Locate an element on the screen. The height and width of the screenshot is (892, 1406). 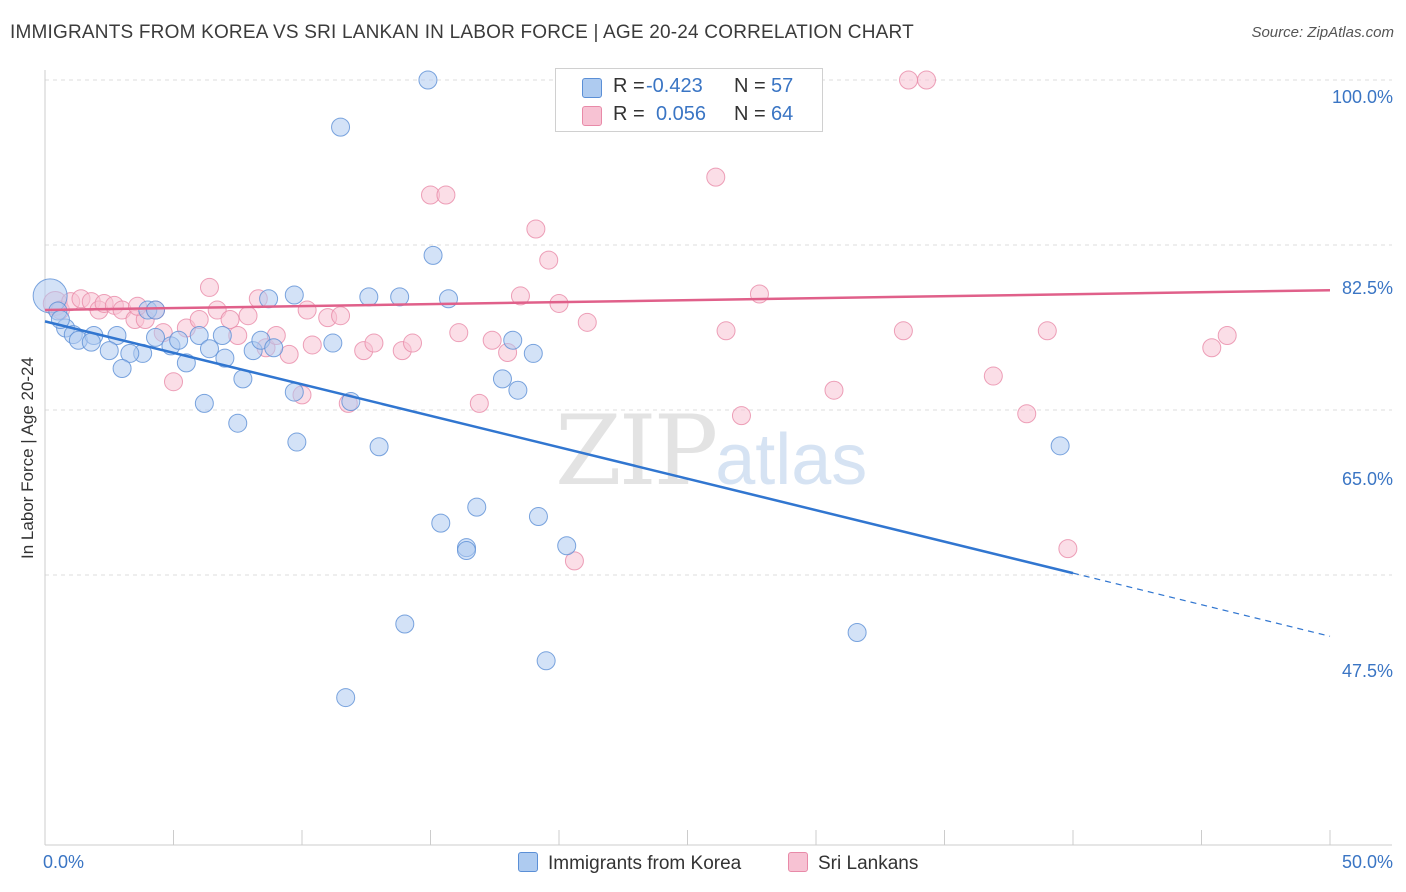
legend-item-sri: Sri Lankans is located at coordinates (853, 863).